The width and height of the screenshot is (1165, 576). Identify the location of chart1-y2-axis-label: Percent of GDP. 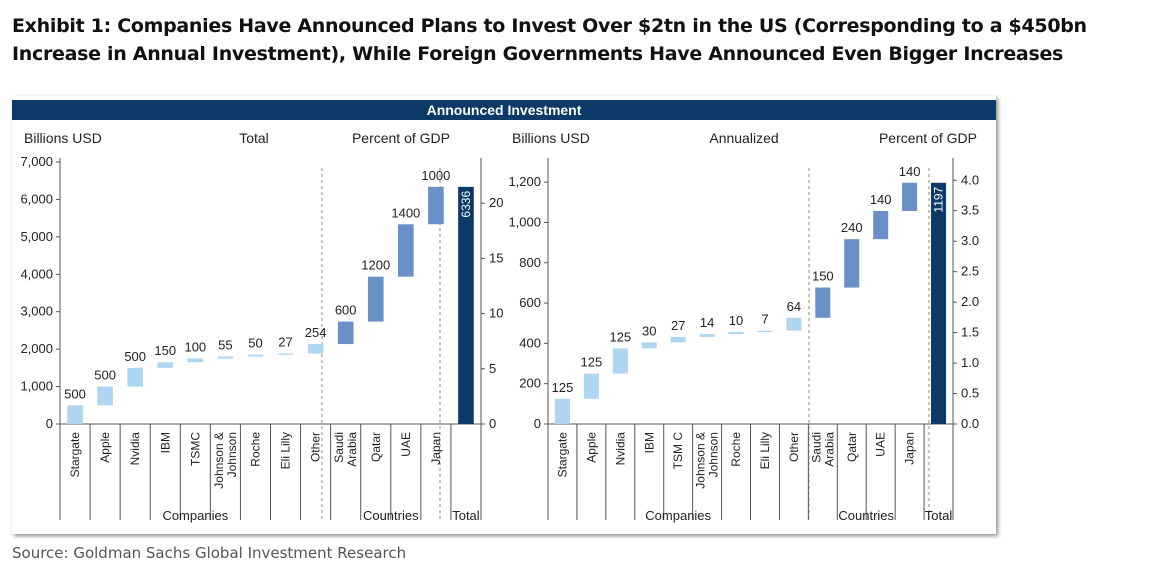
(401, 138).